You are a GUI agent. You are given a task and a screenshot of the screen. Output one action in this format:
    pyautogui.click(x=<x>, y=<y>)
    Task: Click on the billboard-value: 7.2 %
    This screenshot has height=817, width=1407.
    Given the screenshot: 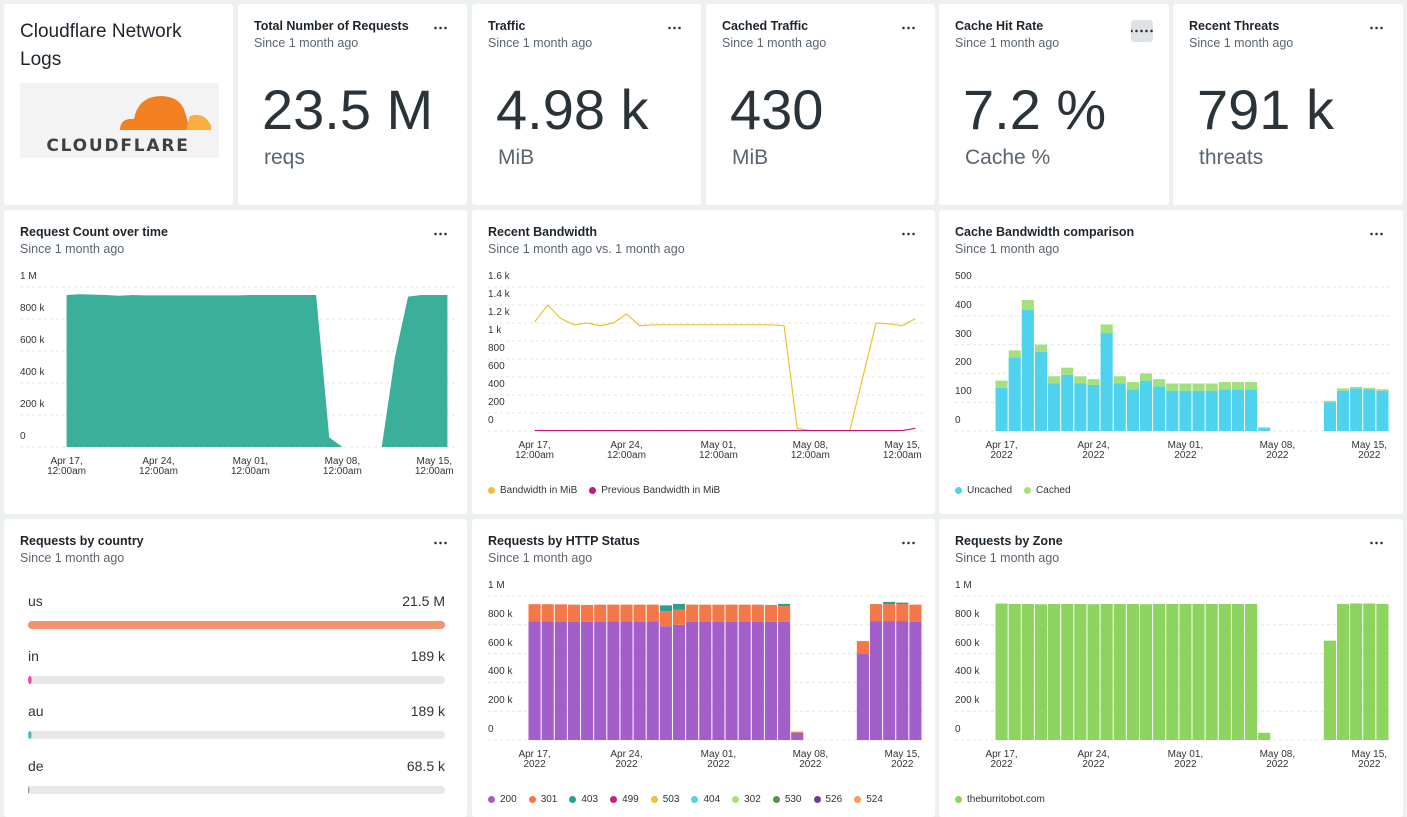 What is the action you would take?
    pyautogui.click(x=1035, y=109)
    